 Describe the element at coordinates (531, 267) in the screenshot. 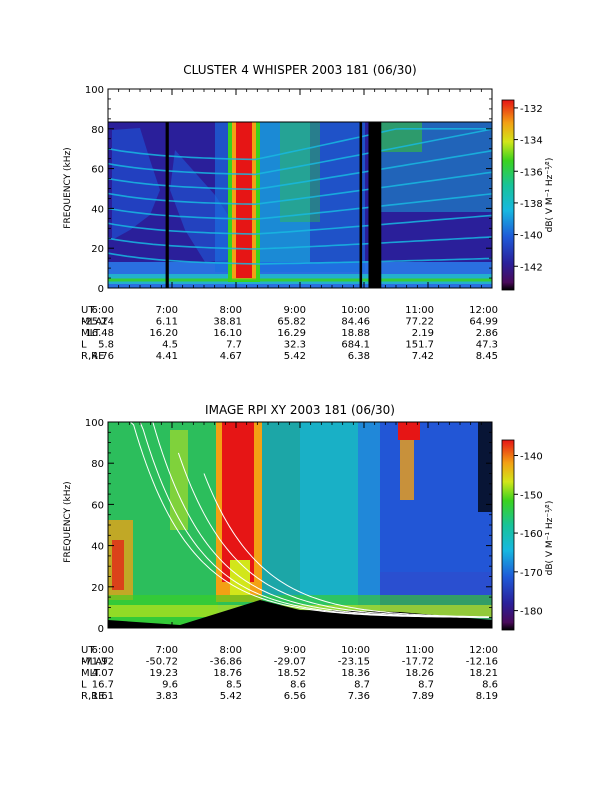

I see `colorbar-tick-label: -142` at that location.